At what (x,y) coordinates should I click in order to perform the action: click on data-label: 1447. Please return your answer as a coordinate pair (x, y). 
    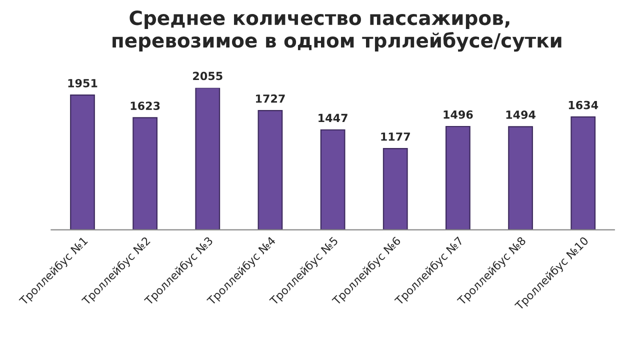
    Looking at the image, I should click on (333, 118).